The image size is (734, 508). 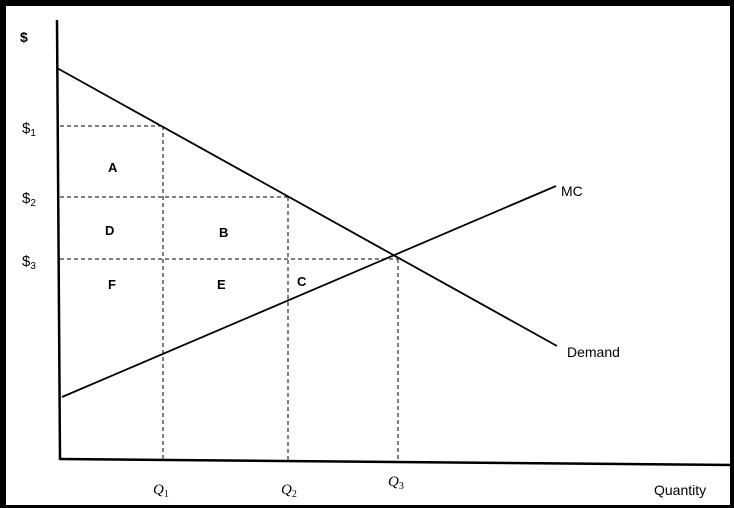 What do you see at coordinates (161, 491) in the screenshot?
I see `quantity-label-1: Q1` at bounding box center [161, 491].